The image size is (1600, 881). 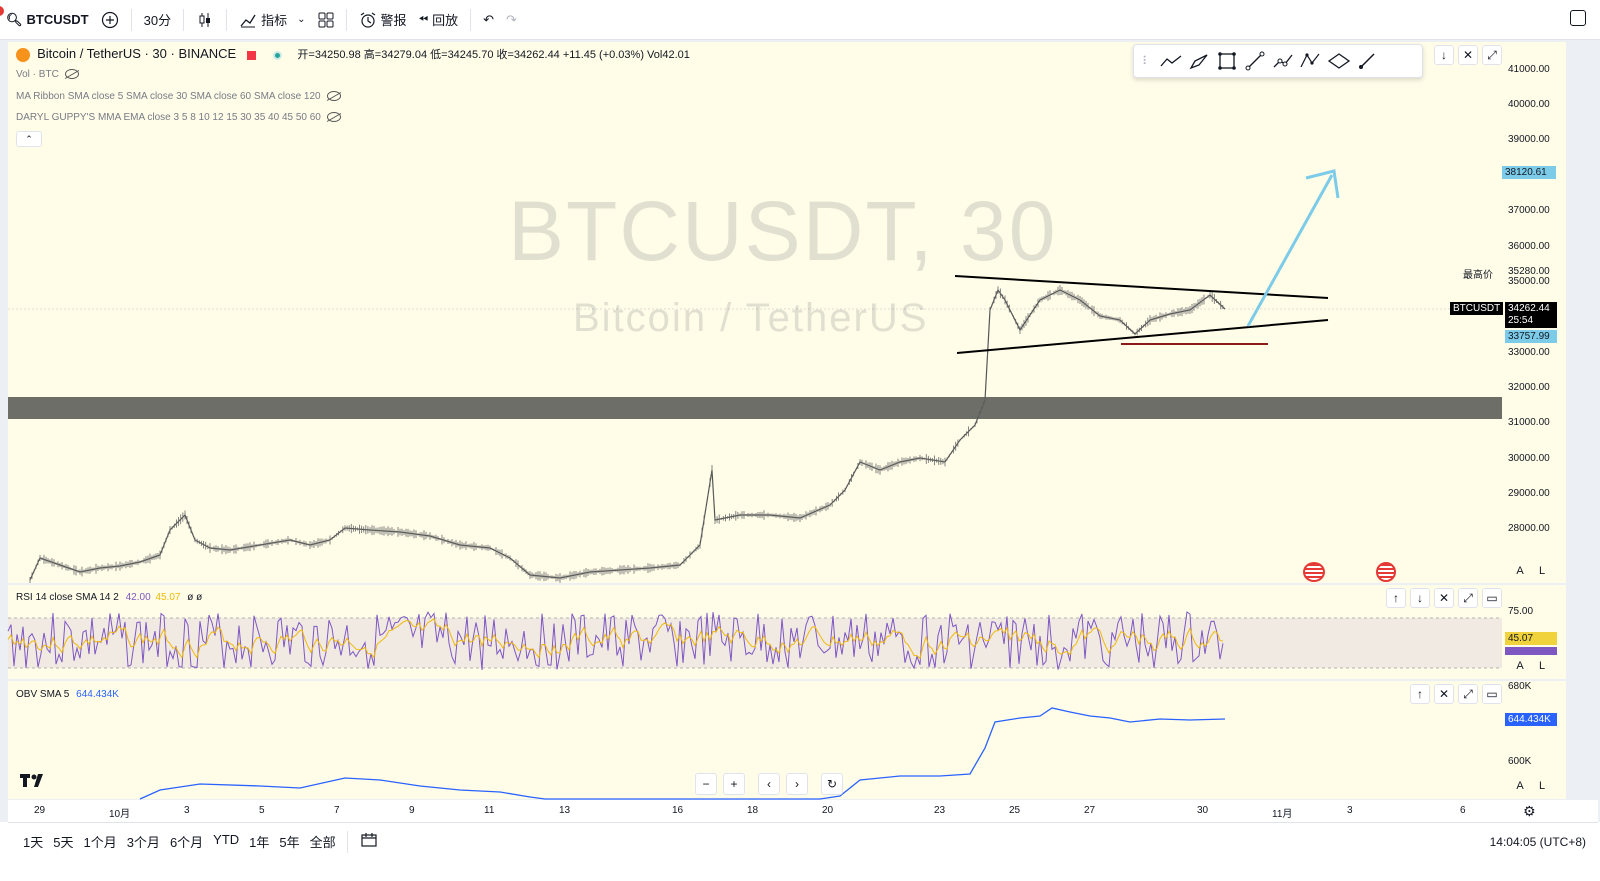 What do you see at coordinates (1420, 598) in the screenshot?
I see `rsi-down-button: ↓` at bounding box center [1420, 598].